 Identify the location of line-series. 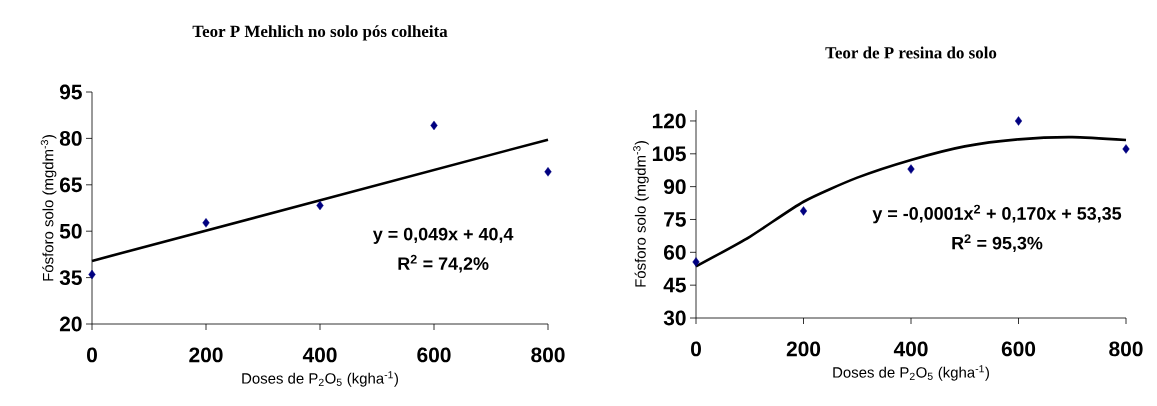
(911, 201).